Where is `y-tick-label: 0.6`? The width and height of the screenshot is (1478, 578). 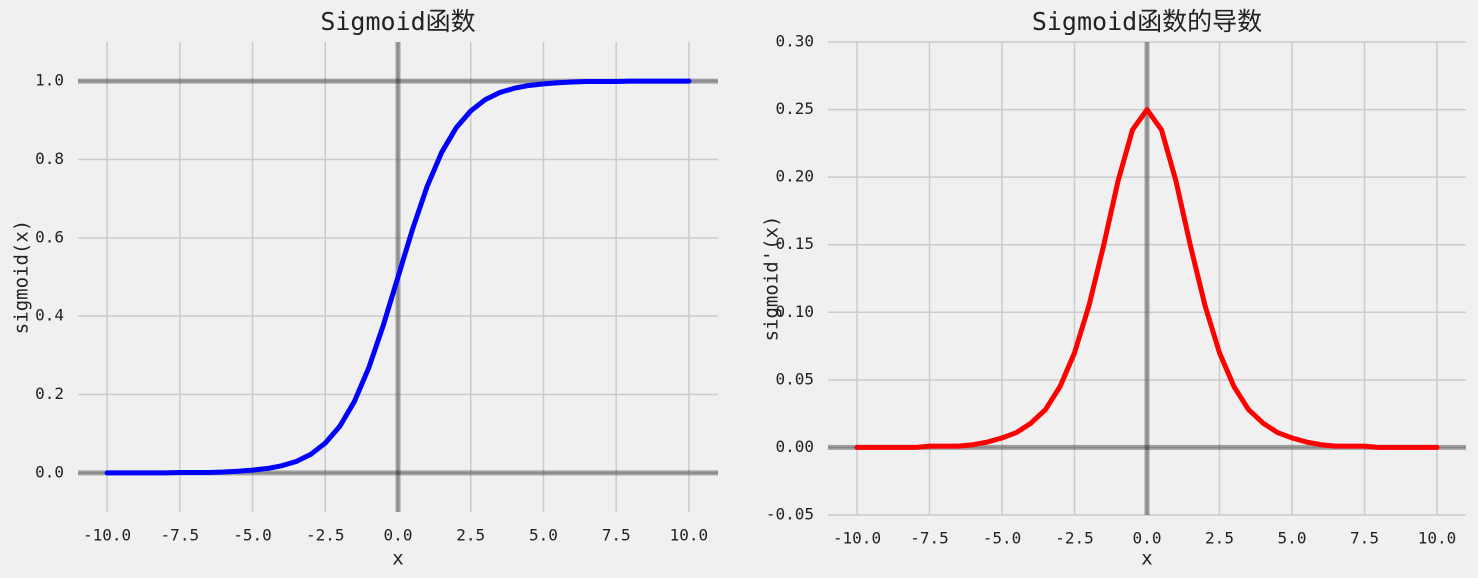 y-tick-label: 0.6 is located at coordinates (49, 236).